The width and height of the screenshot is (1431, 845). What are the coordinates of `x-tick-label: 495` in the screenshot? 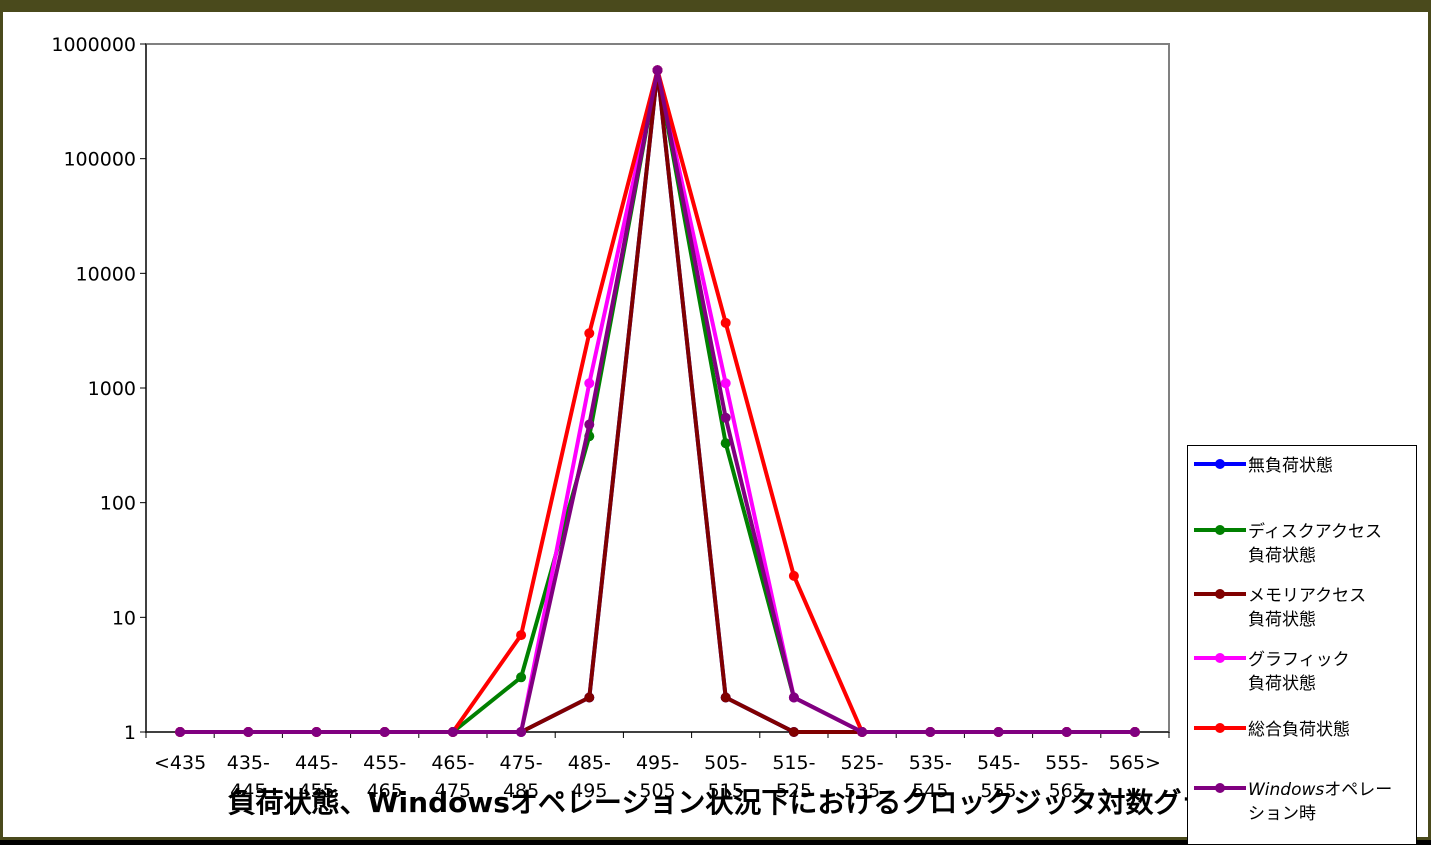 It's located at (589, 791).